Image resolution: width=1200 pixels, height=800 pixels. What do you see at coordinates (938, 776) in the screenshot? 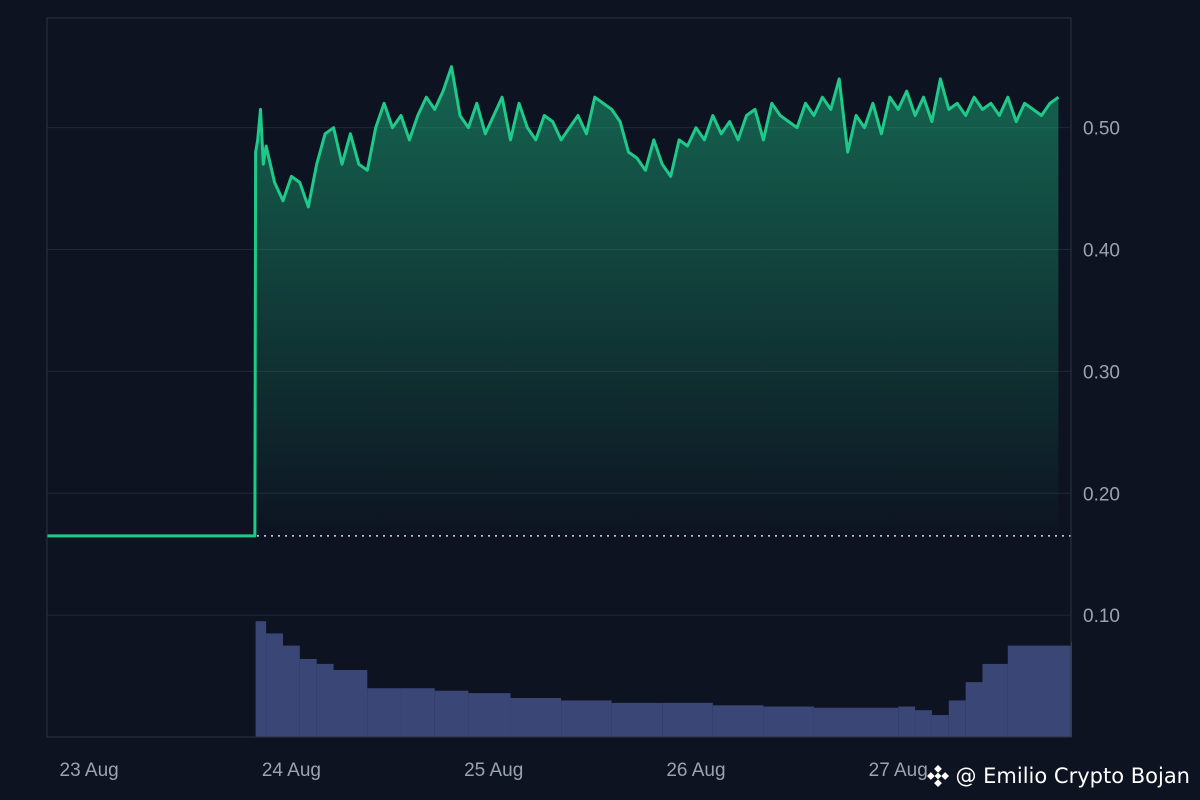
I see `binance-diamond-icon` at bounding box center [938, 776].